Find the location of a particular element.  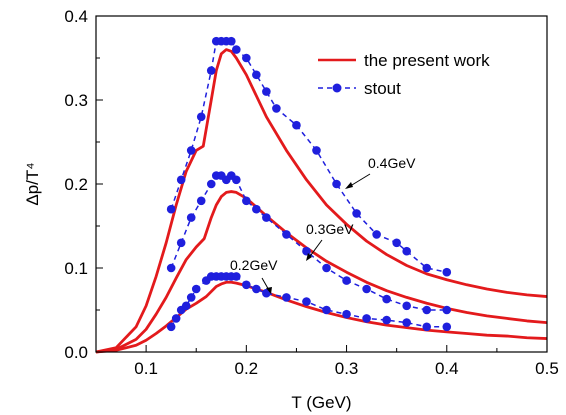

legend: the present work stout is located at coordinates (404, 74).